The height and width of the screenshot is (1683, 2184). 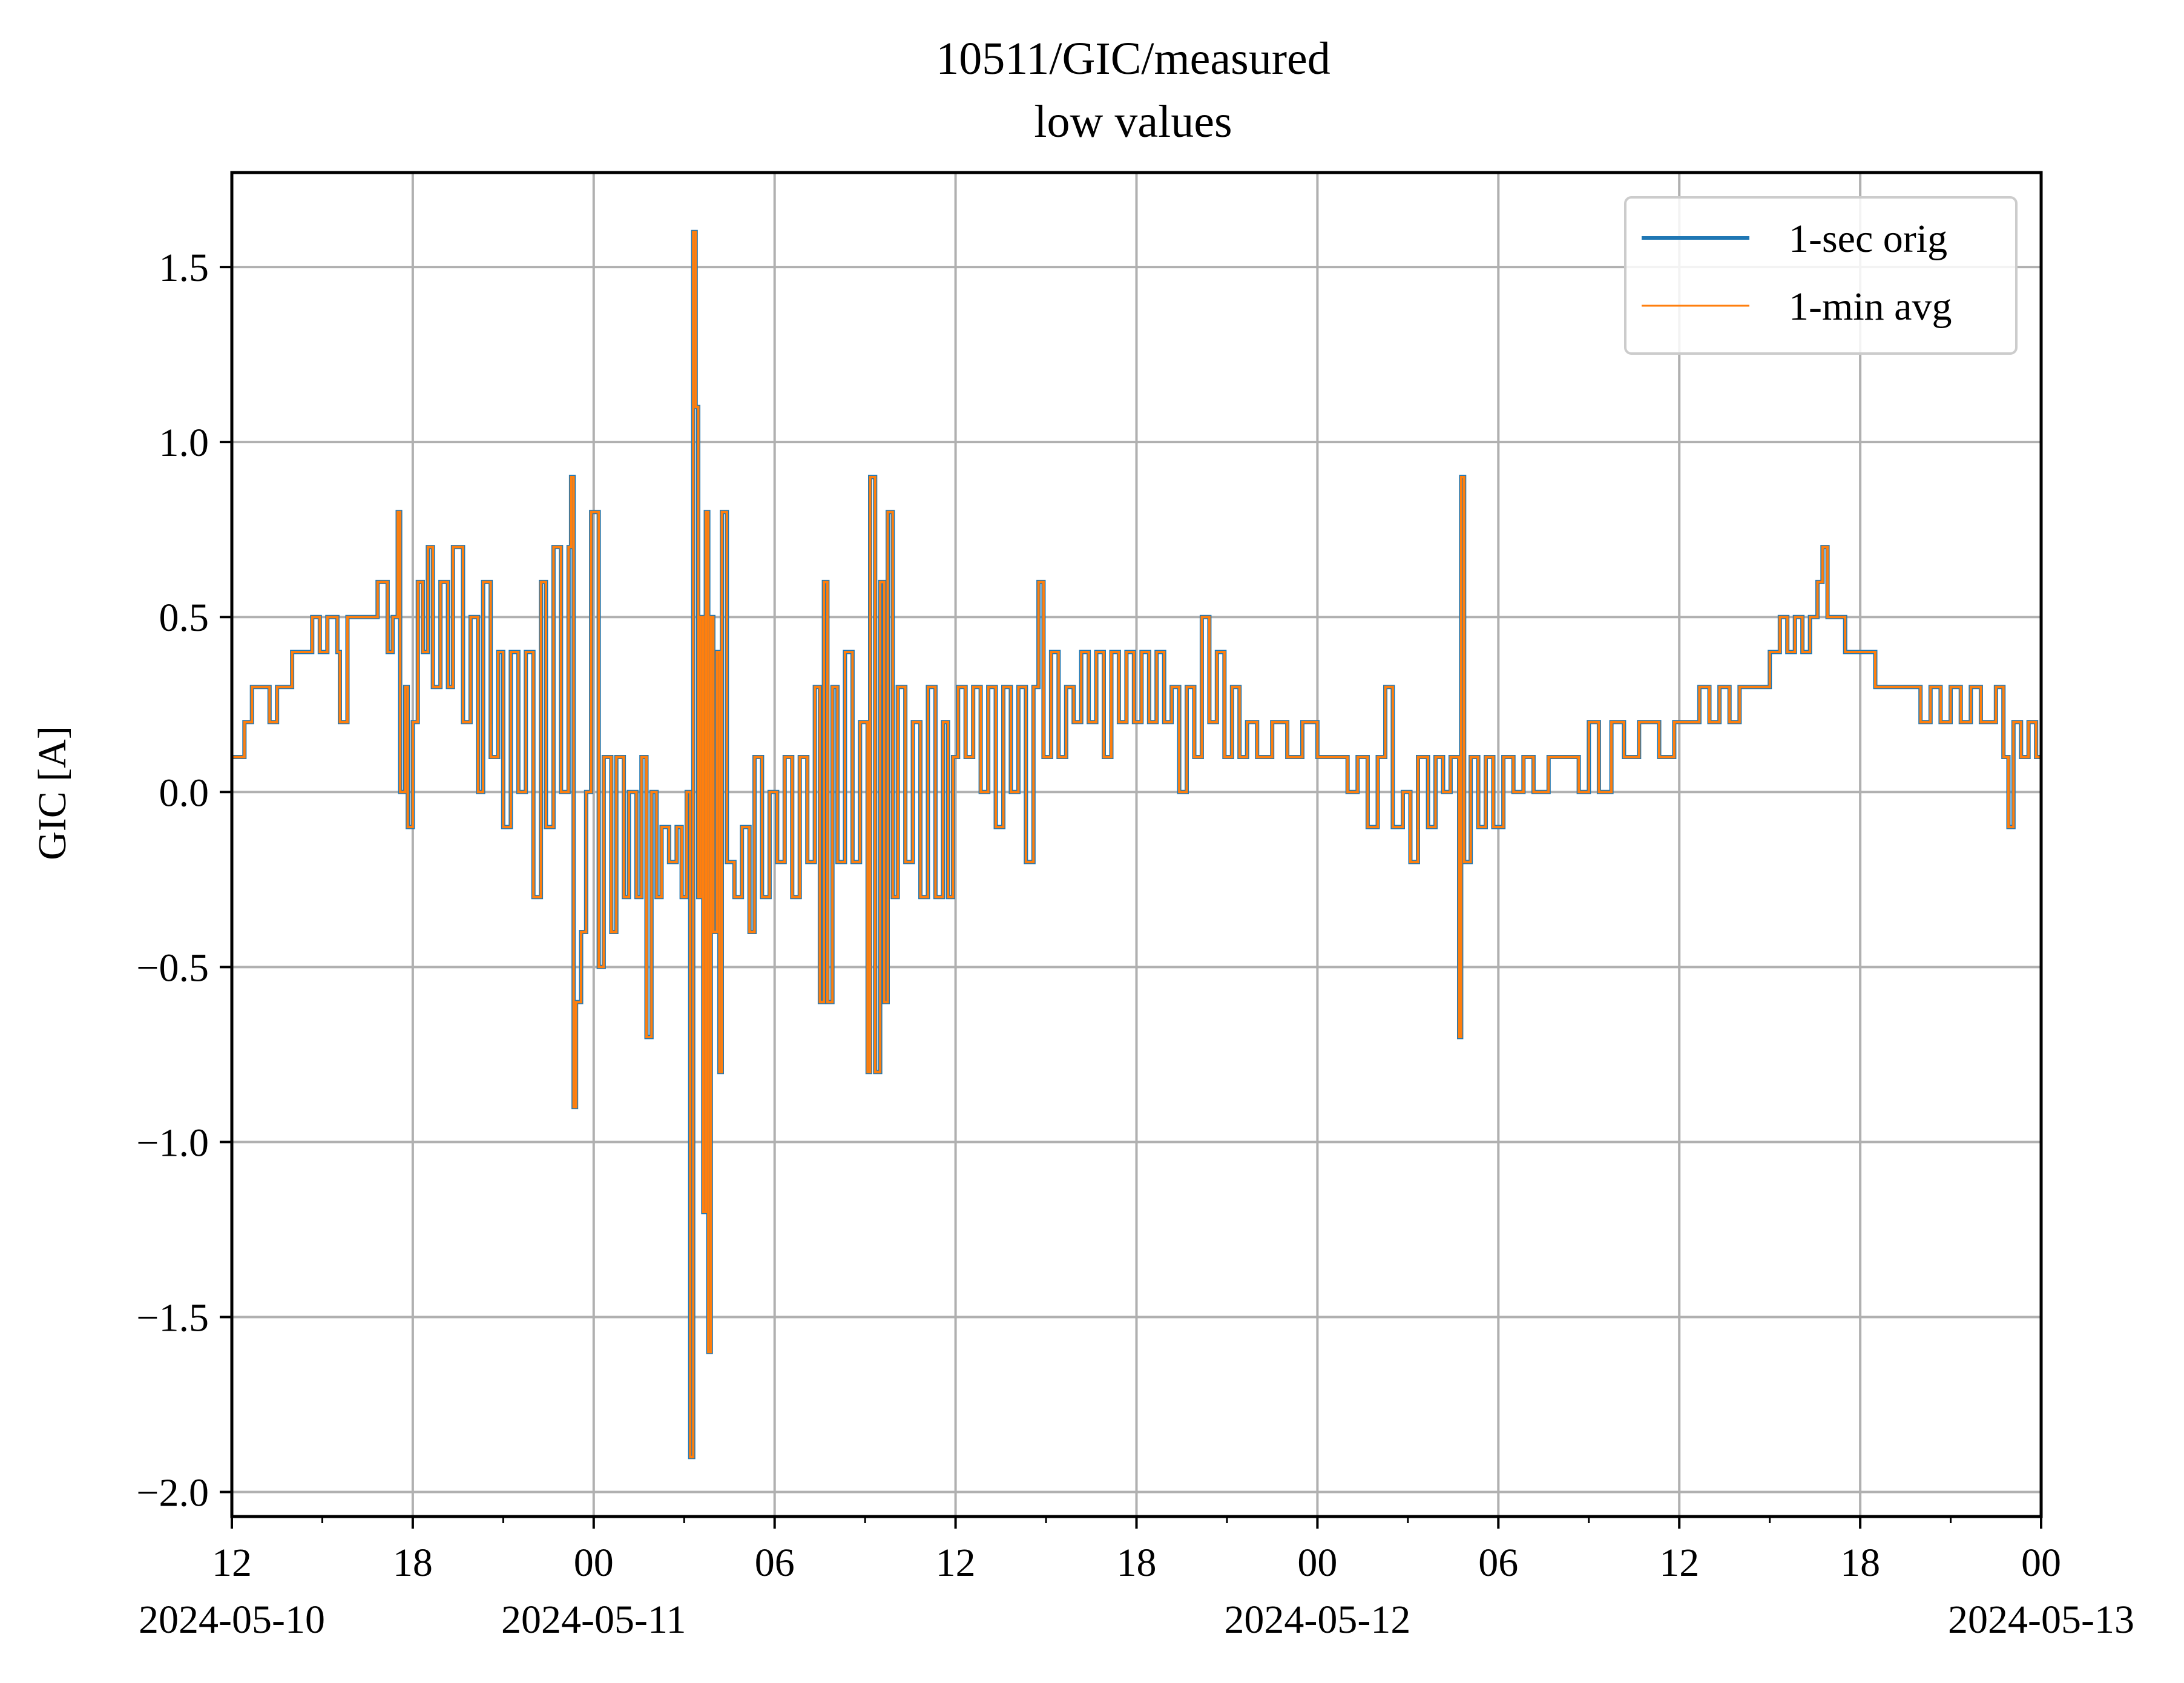 I want to click on y-tick-label: −2.0, so click(x=172, y=1493).